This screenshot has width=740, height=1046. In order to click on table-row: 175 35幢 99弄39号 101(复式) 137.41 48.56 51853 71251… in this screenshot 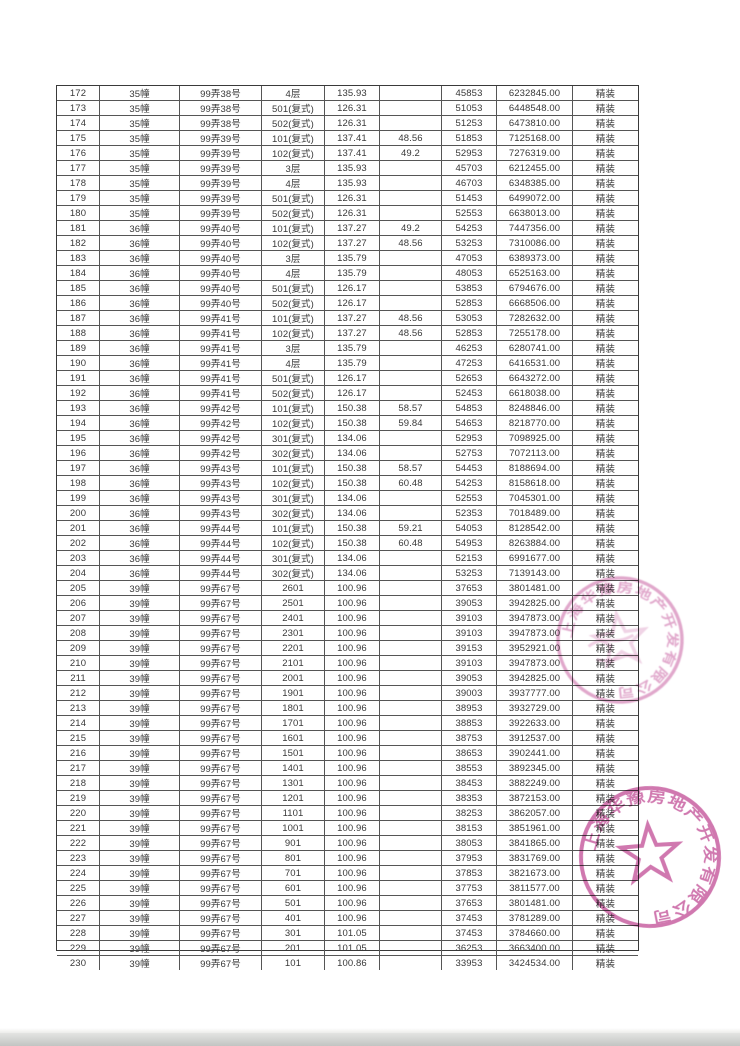, I will do `click(347, 138)`.